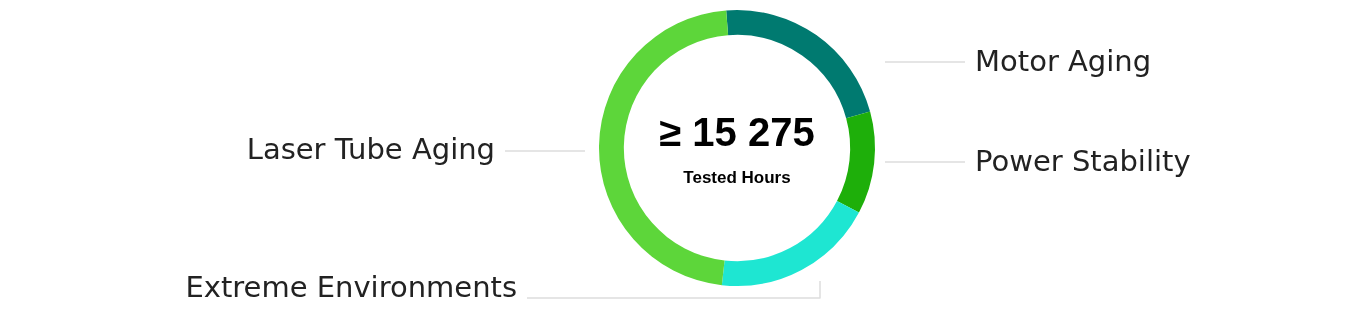 This screenshot has width=1360, height=320. What do you see at coordinates (1063, 60) in the screenshot?
I see `slice-label: Motor Aging` at bounding box center [1063, 60].